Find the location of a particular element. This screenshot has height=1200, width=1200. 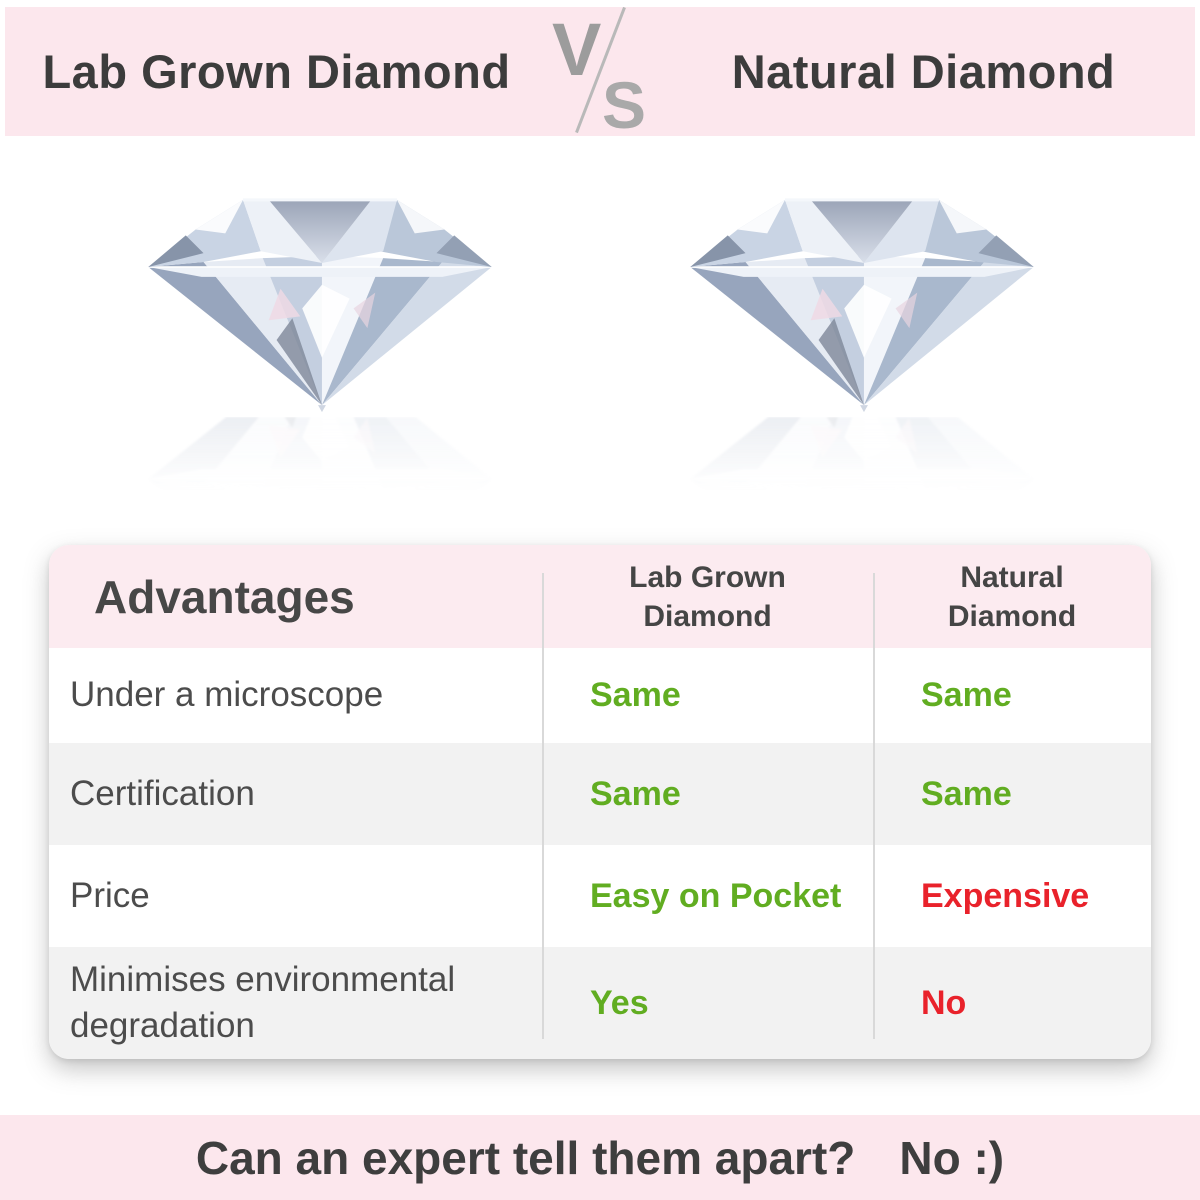

footer-answer: No :) is located at coordinates (952, 1157).